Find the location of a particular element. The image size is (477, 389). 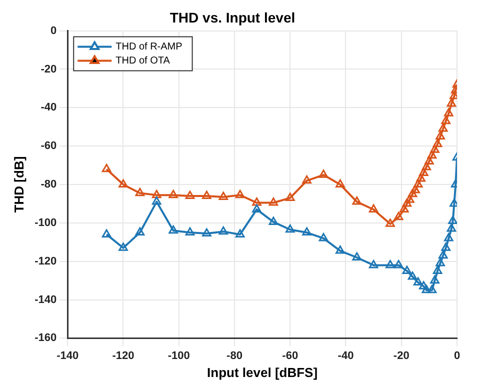

y-tick-label: -160 is located at coordinates (45, 338).